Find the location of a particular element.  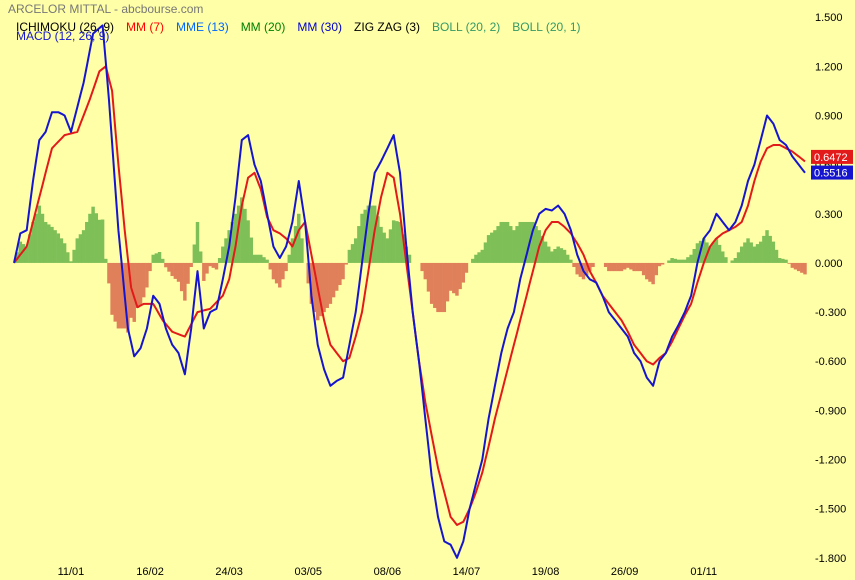

indicator-label: BOLL (20, 2) is located at coordinates (466, 27).